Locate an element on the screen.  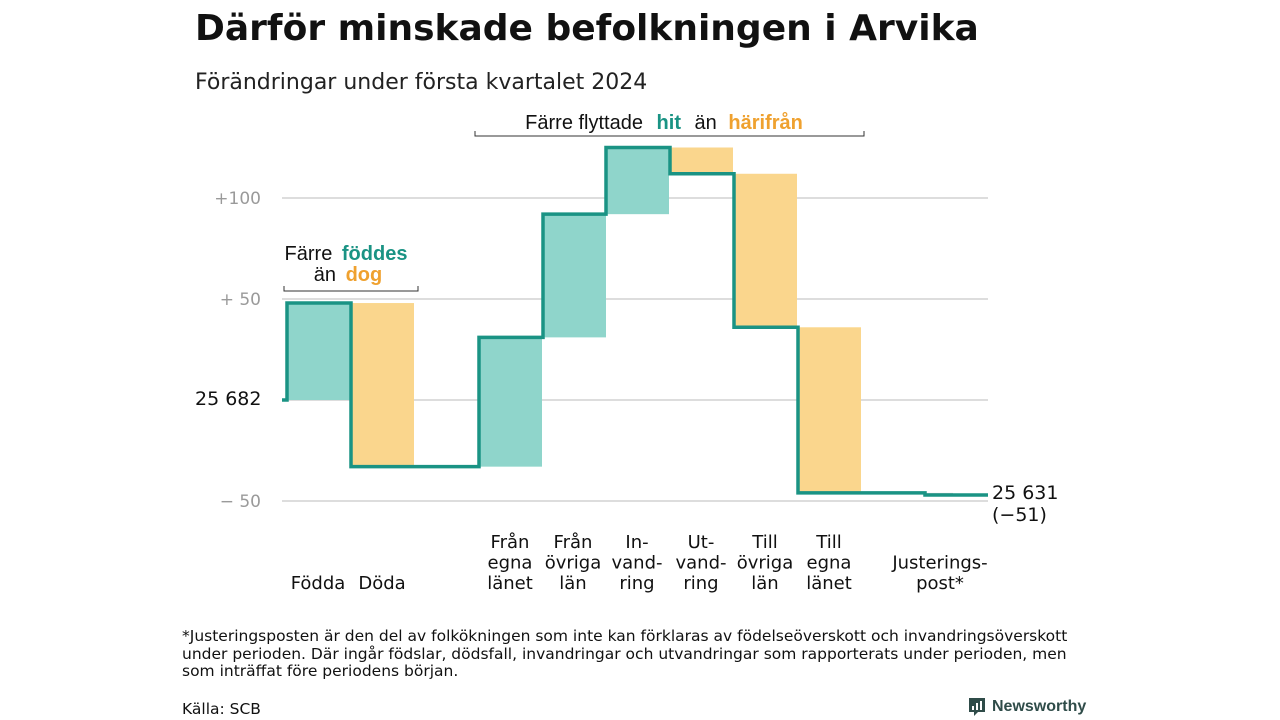
births-annotation-line2: än dog is located at coordinates (348, 275).